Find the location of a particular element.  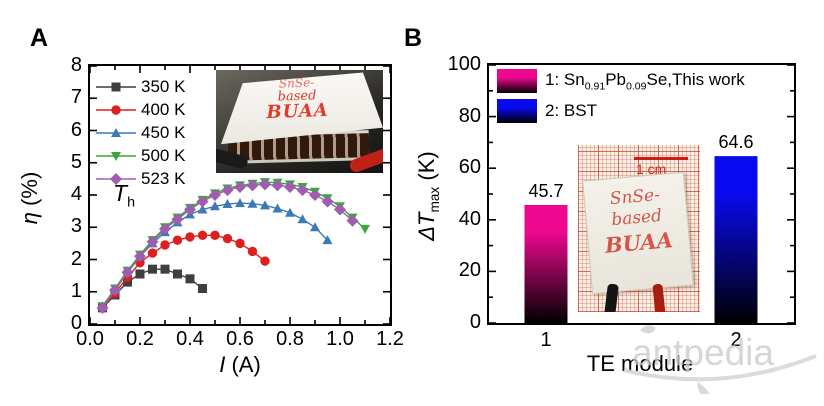

te-module-photo: SnSe- based BUAA is located at coordinates (638, 233).